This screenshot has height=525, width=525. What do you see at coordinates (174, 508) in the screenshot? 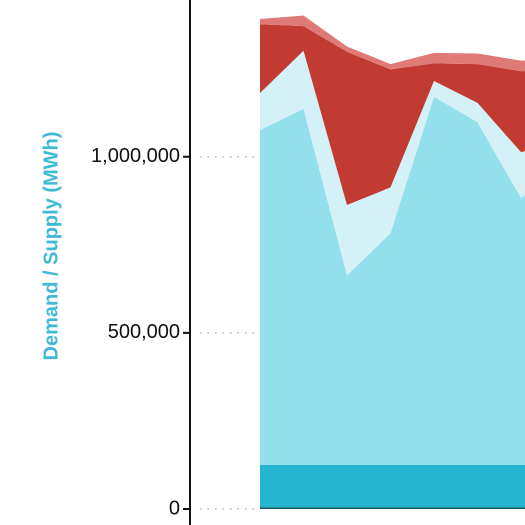
I see `y-tick-label-0: 0` at bounding box center [174, 508].